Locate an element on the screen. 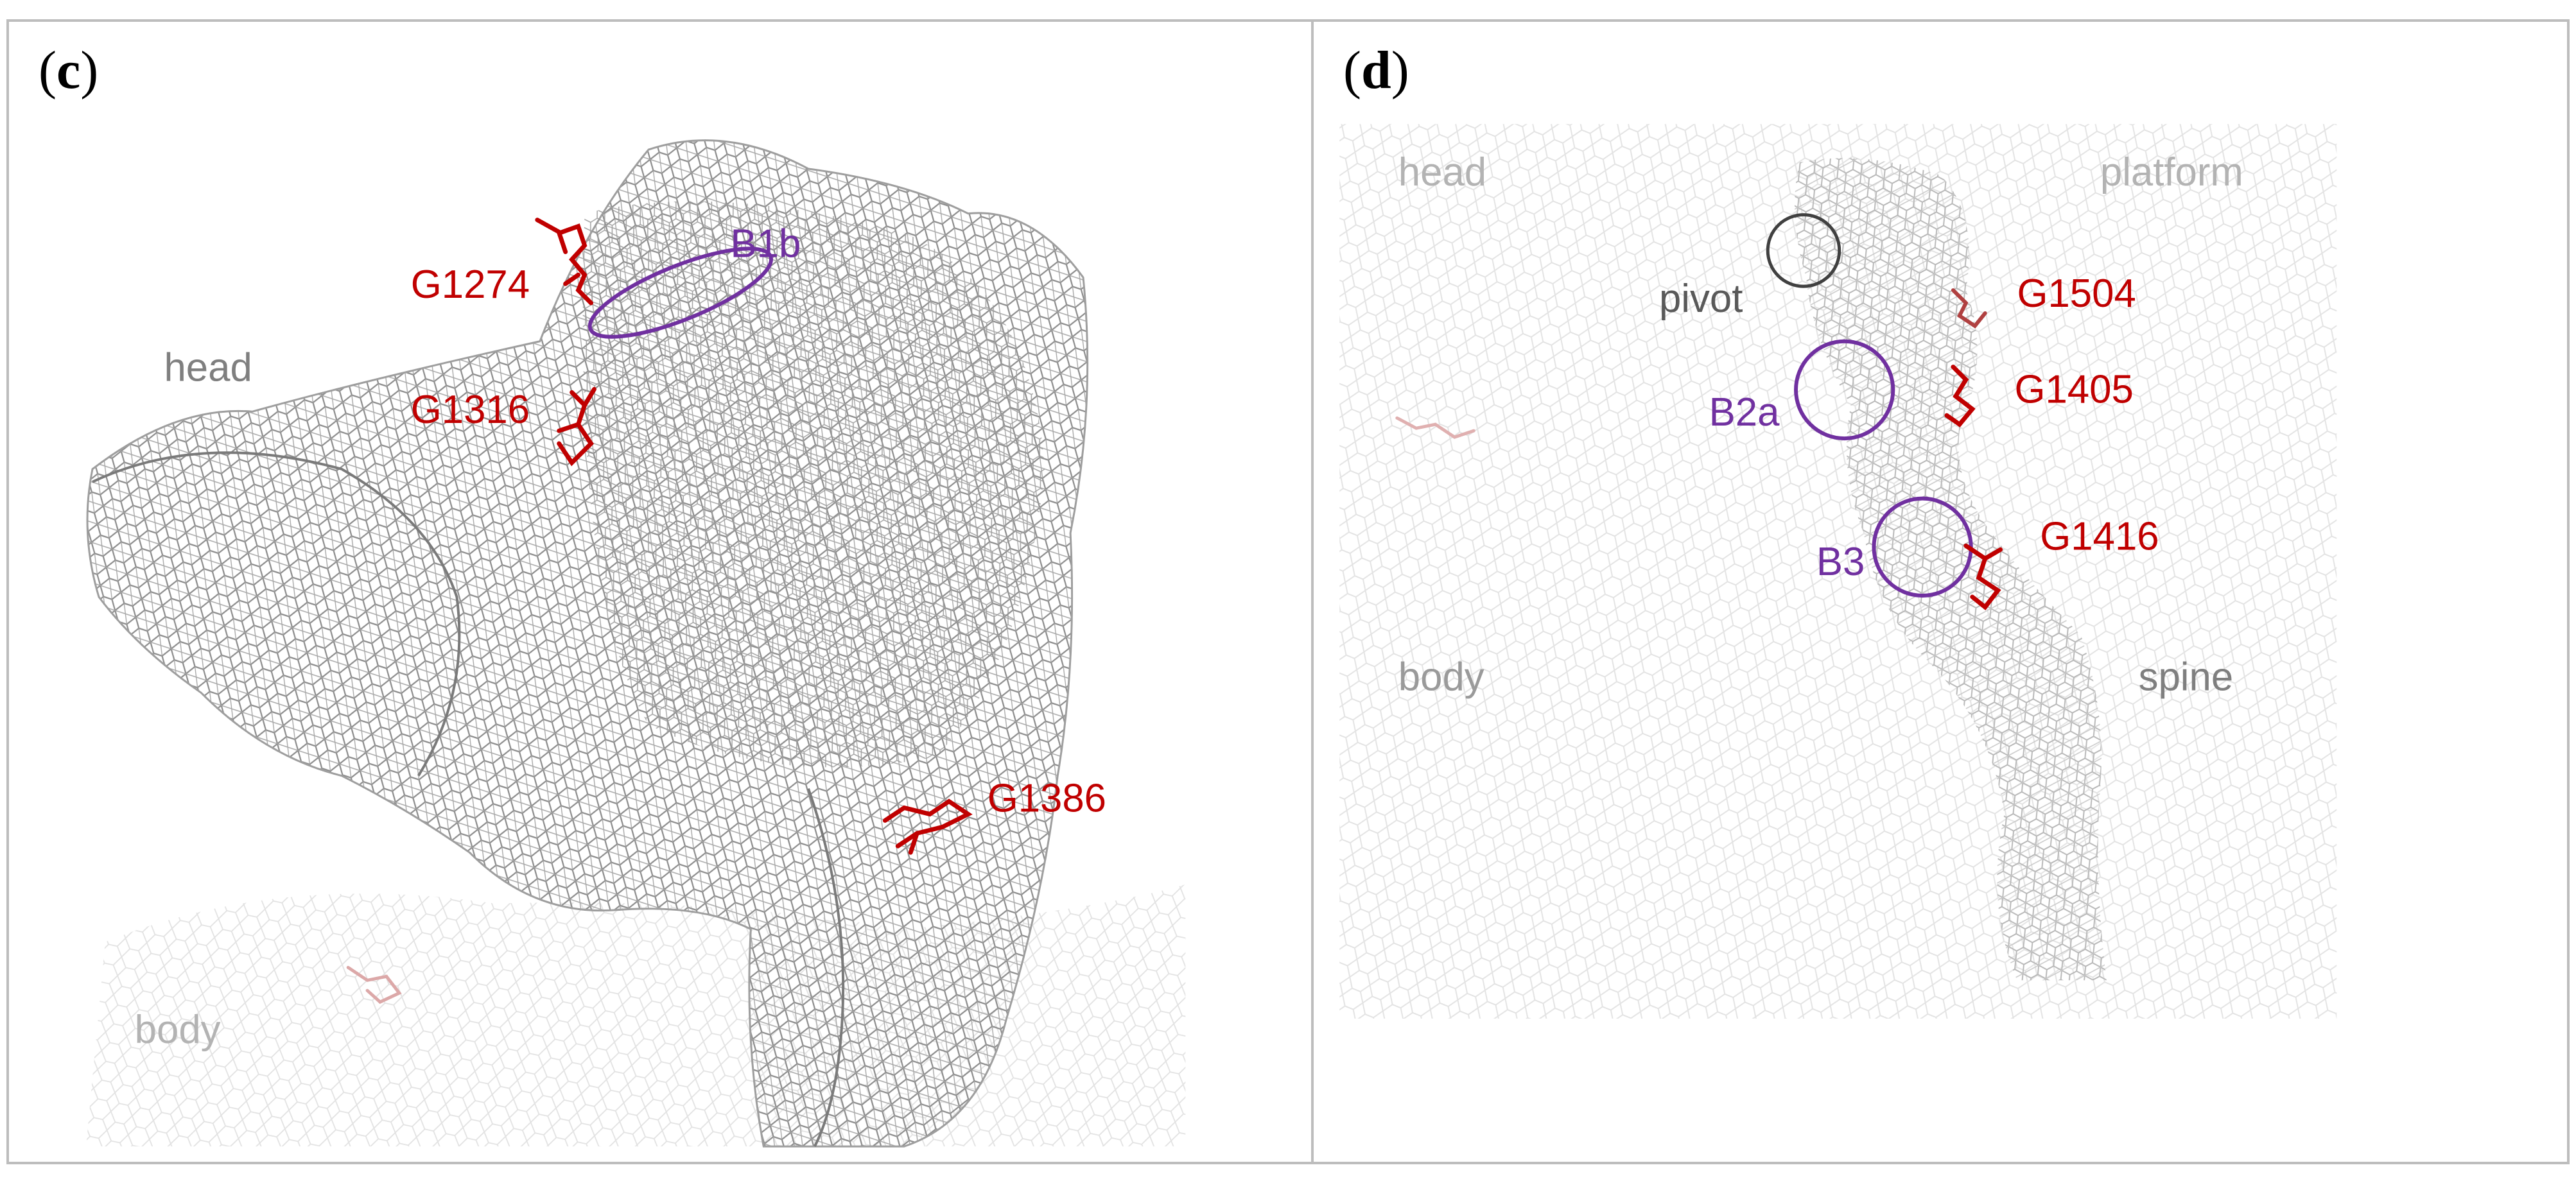  ribosome-core-mesh is located at coordinates (813, 484).